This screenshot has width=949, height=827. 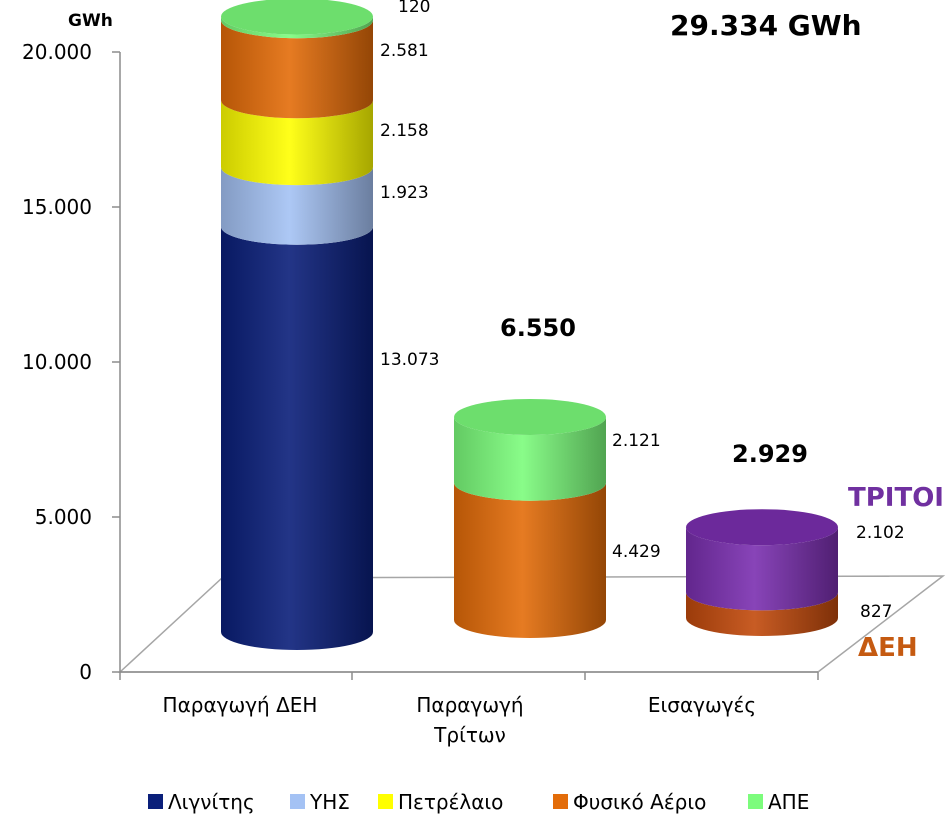 I want to click on data-label: 2.581, so click(x=404, y=51).